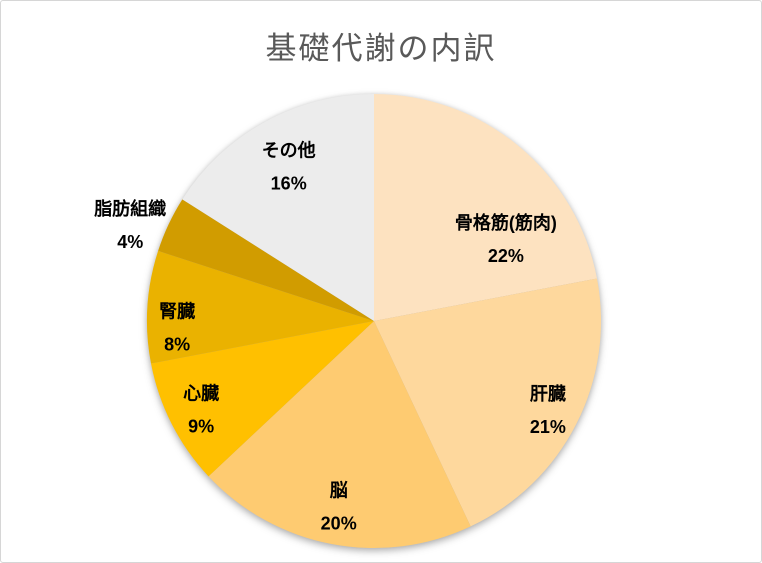 The height and width of the screenshot is (563, 762). I want to click on slice-label-name-5: 腎臓, so click(177, 311).